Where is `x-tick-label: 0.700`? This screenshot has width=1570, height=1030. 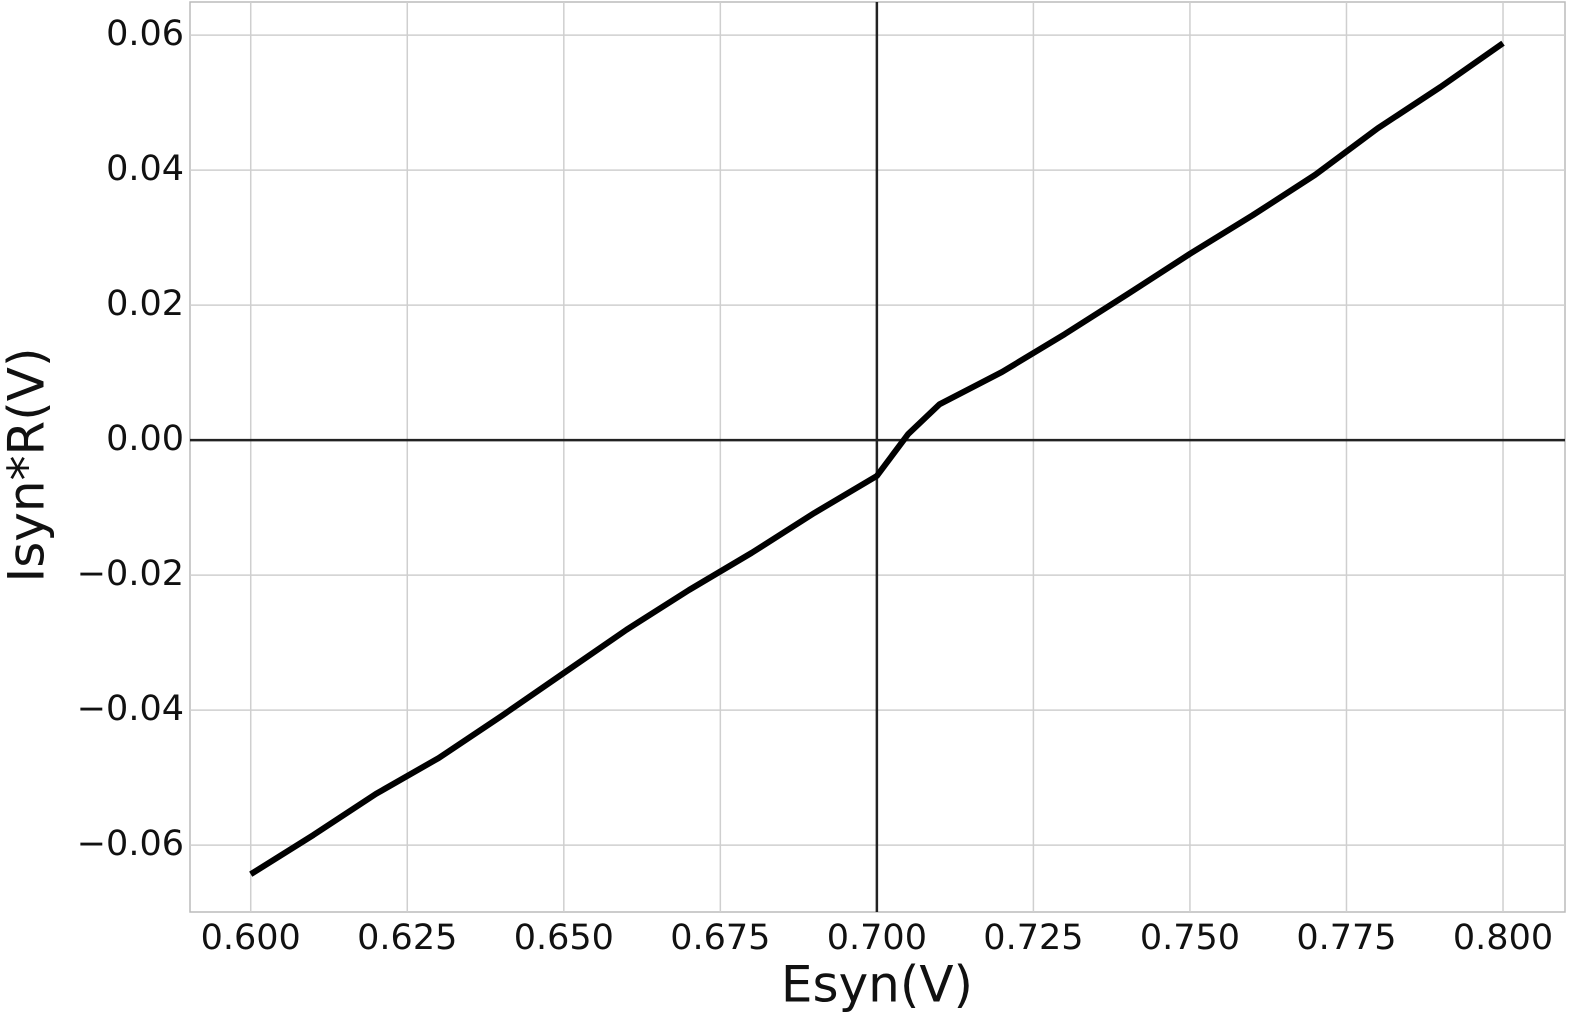
x-tick-label: 0.700 is located at coordinates (877, 938).